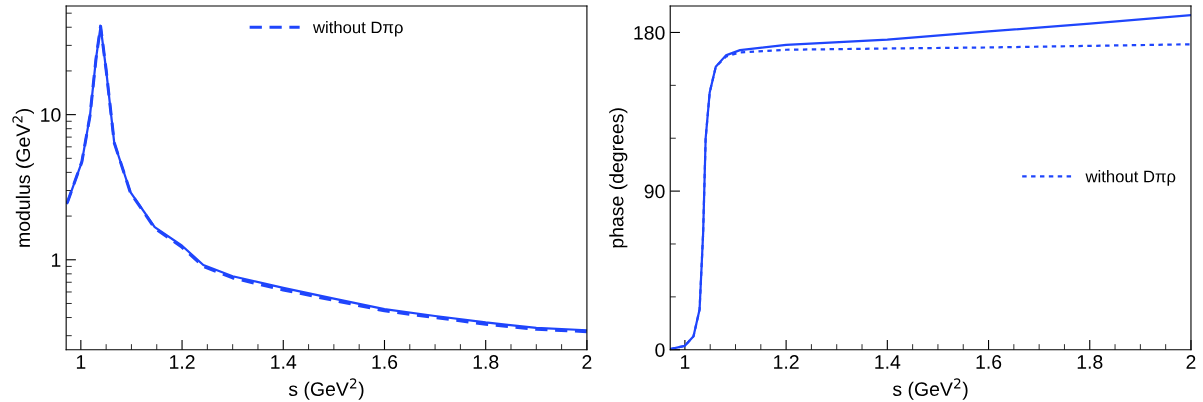 The image size is (1203, 402). I want to click on y-tick-label: 90, so click(654, 191).